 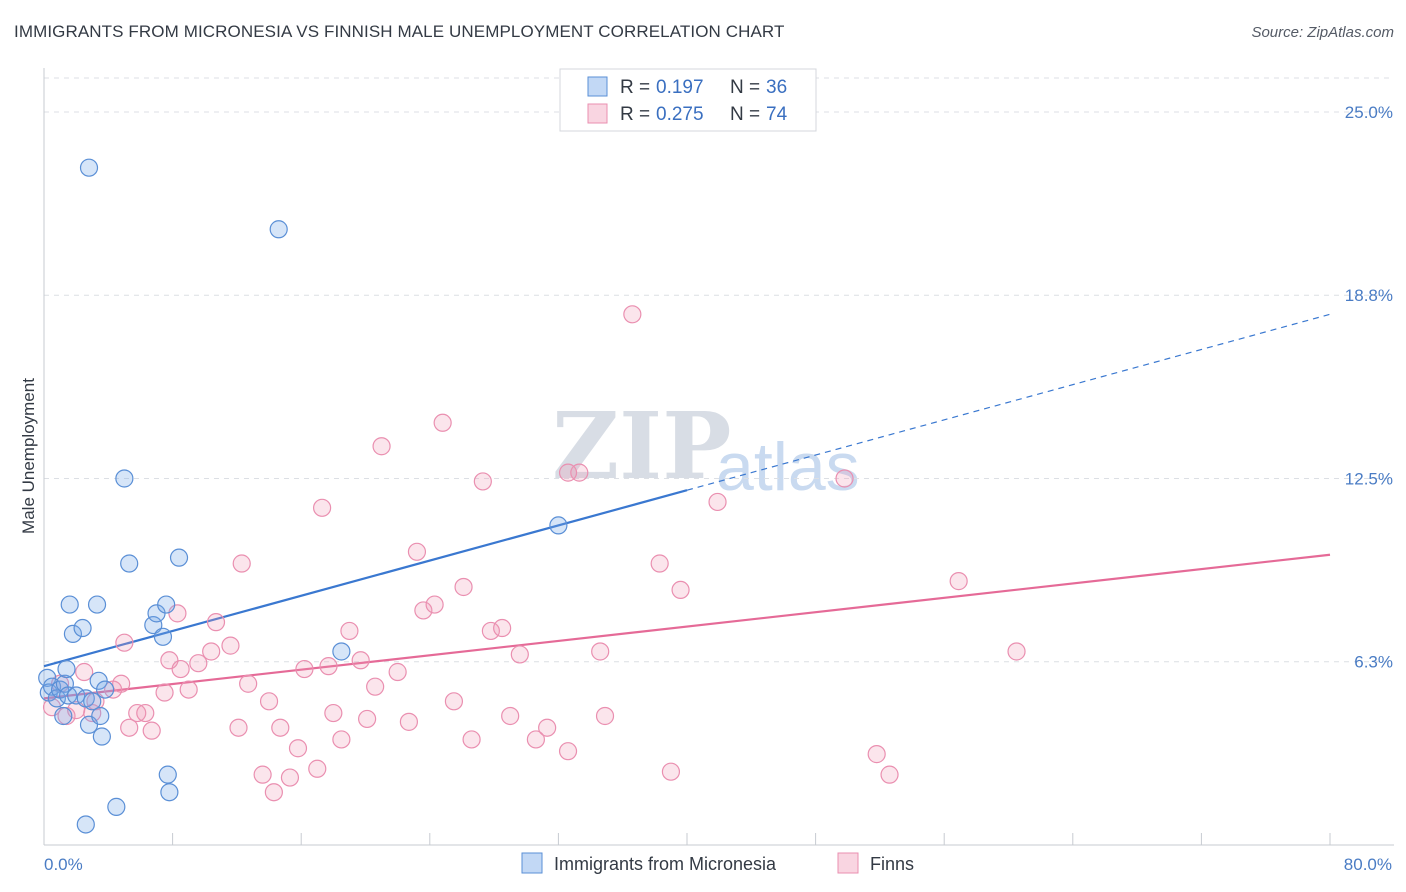 What do you see at coordinates (688, 100) in the screenshot?
I see `correlation-legend: R = 0.197 N = 36 R = 0.275 N = 74` at bounding box center [688, 100].